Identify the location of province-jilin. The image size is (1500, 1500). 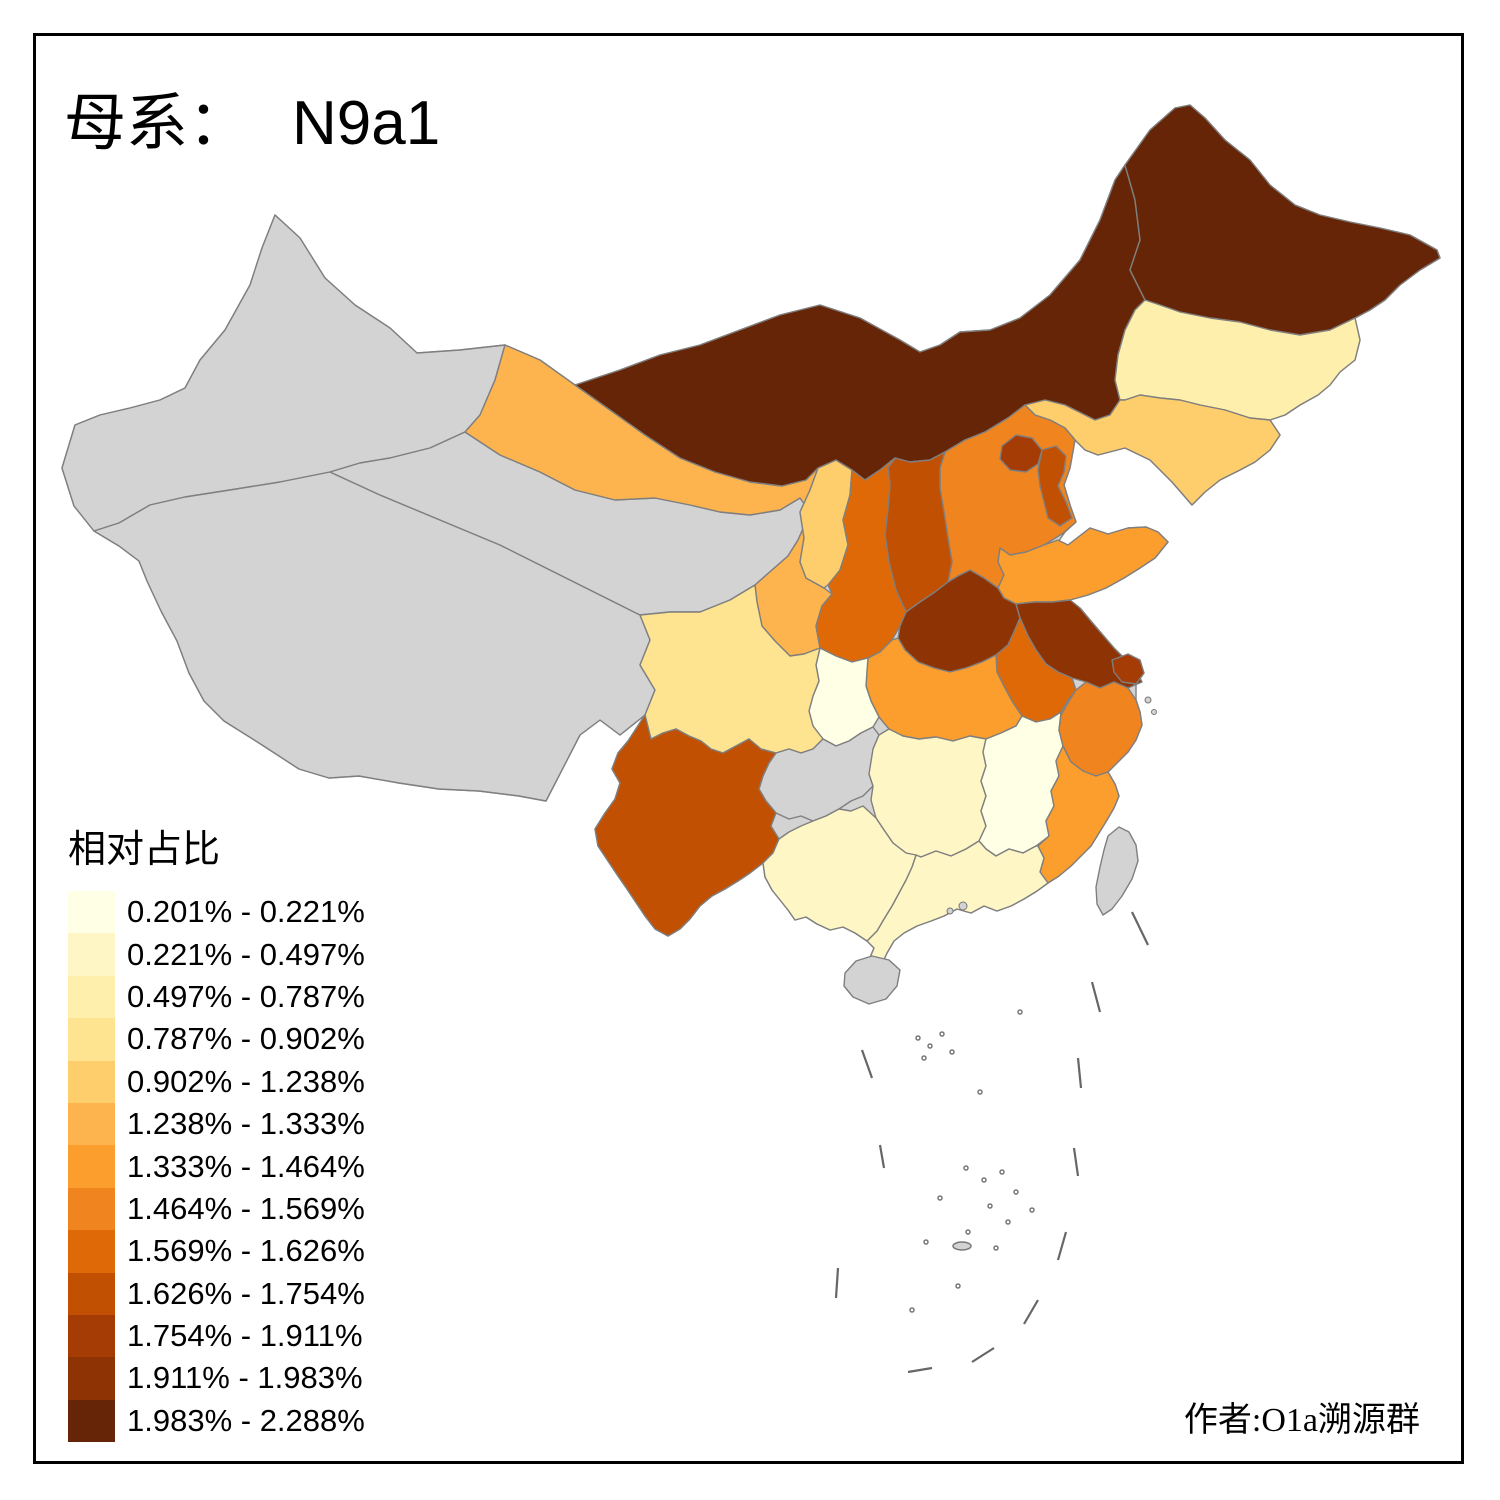
(1237, 360).